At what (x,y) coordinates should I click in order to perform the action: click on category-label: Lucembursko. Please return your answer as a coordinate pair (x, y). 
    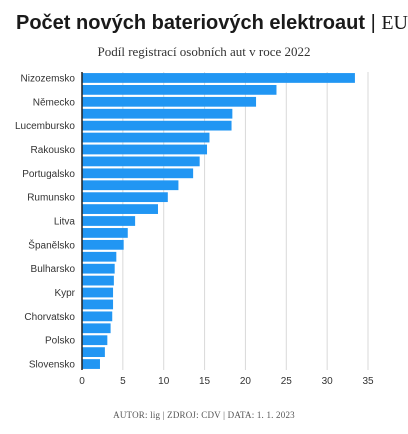
    Looking at the image, I should click on (45, 126).